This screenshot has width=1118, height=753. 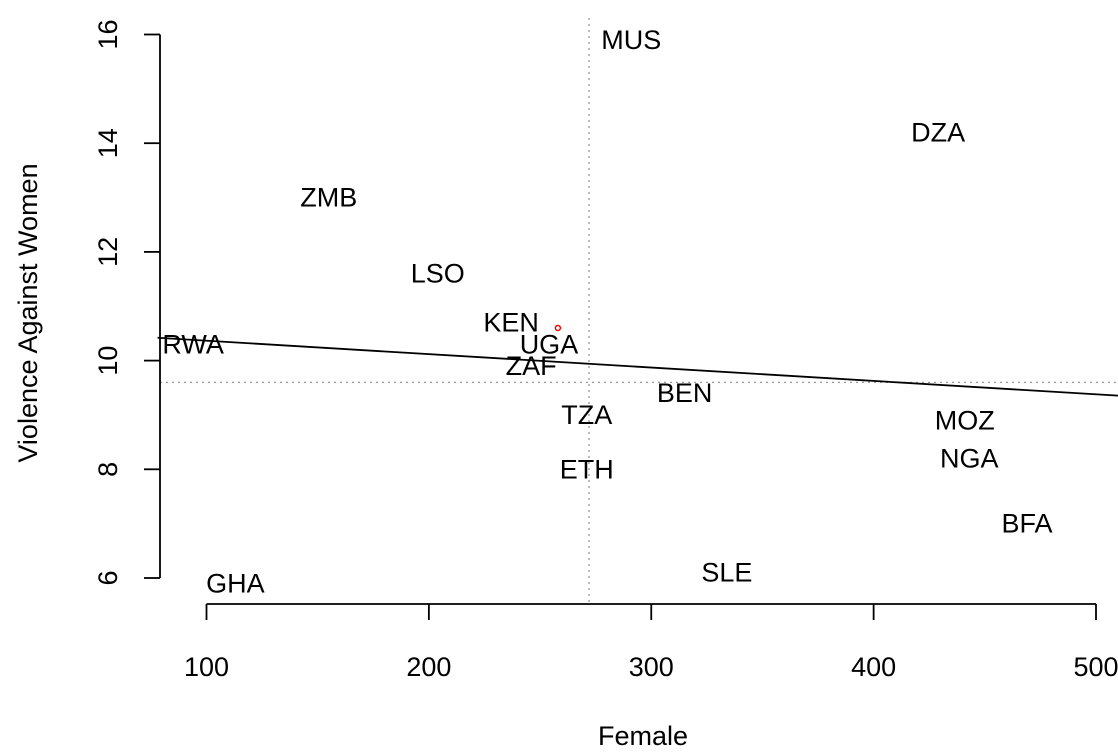 I want to click on y-tick-label: 16, so click(x=108, y=34).